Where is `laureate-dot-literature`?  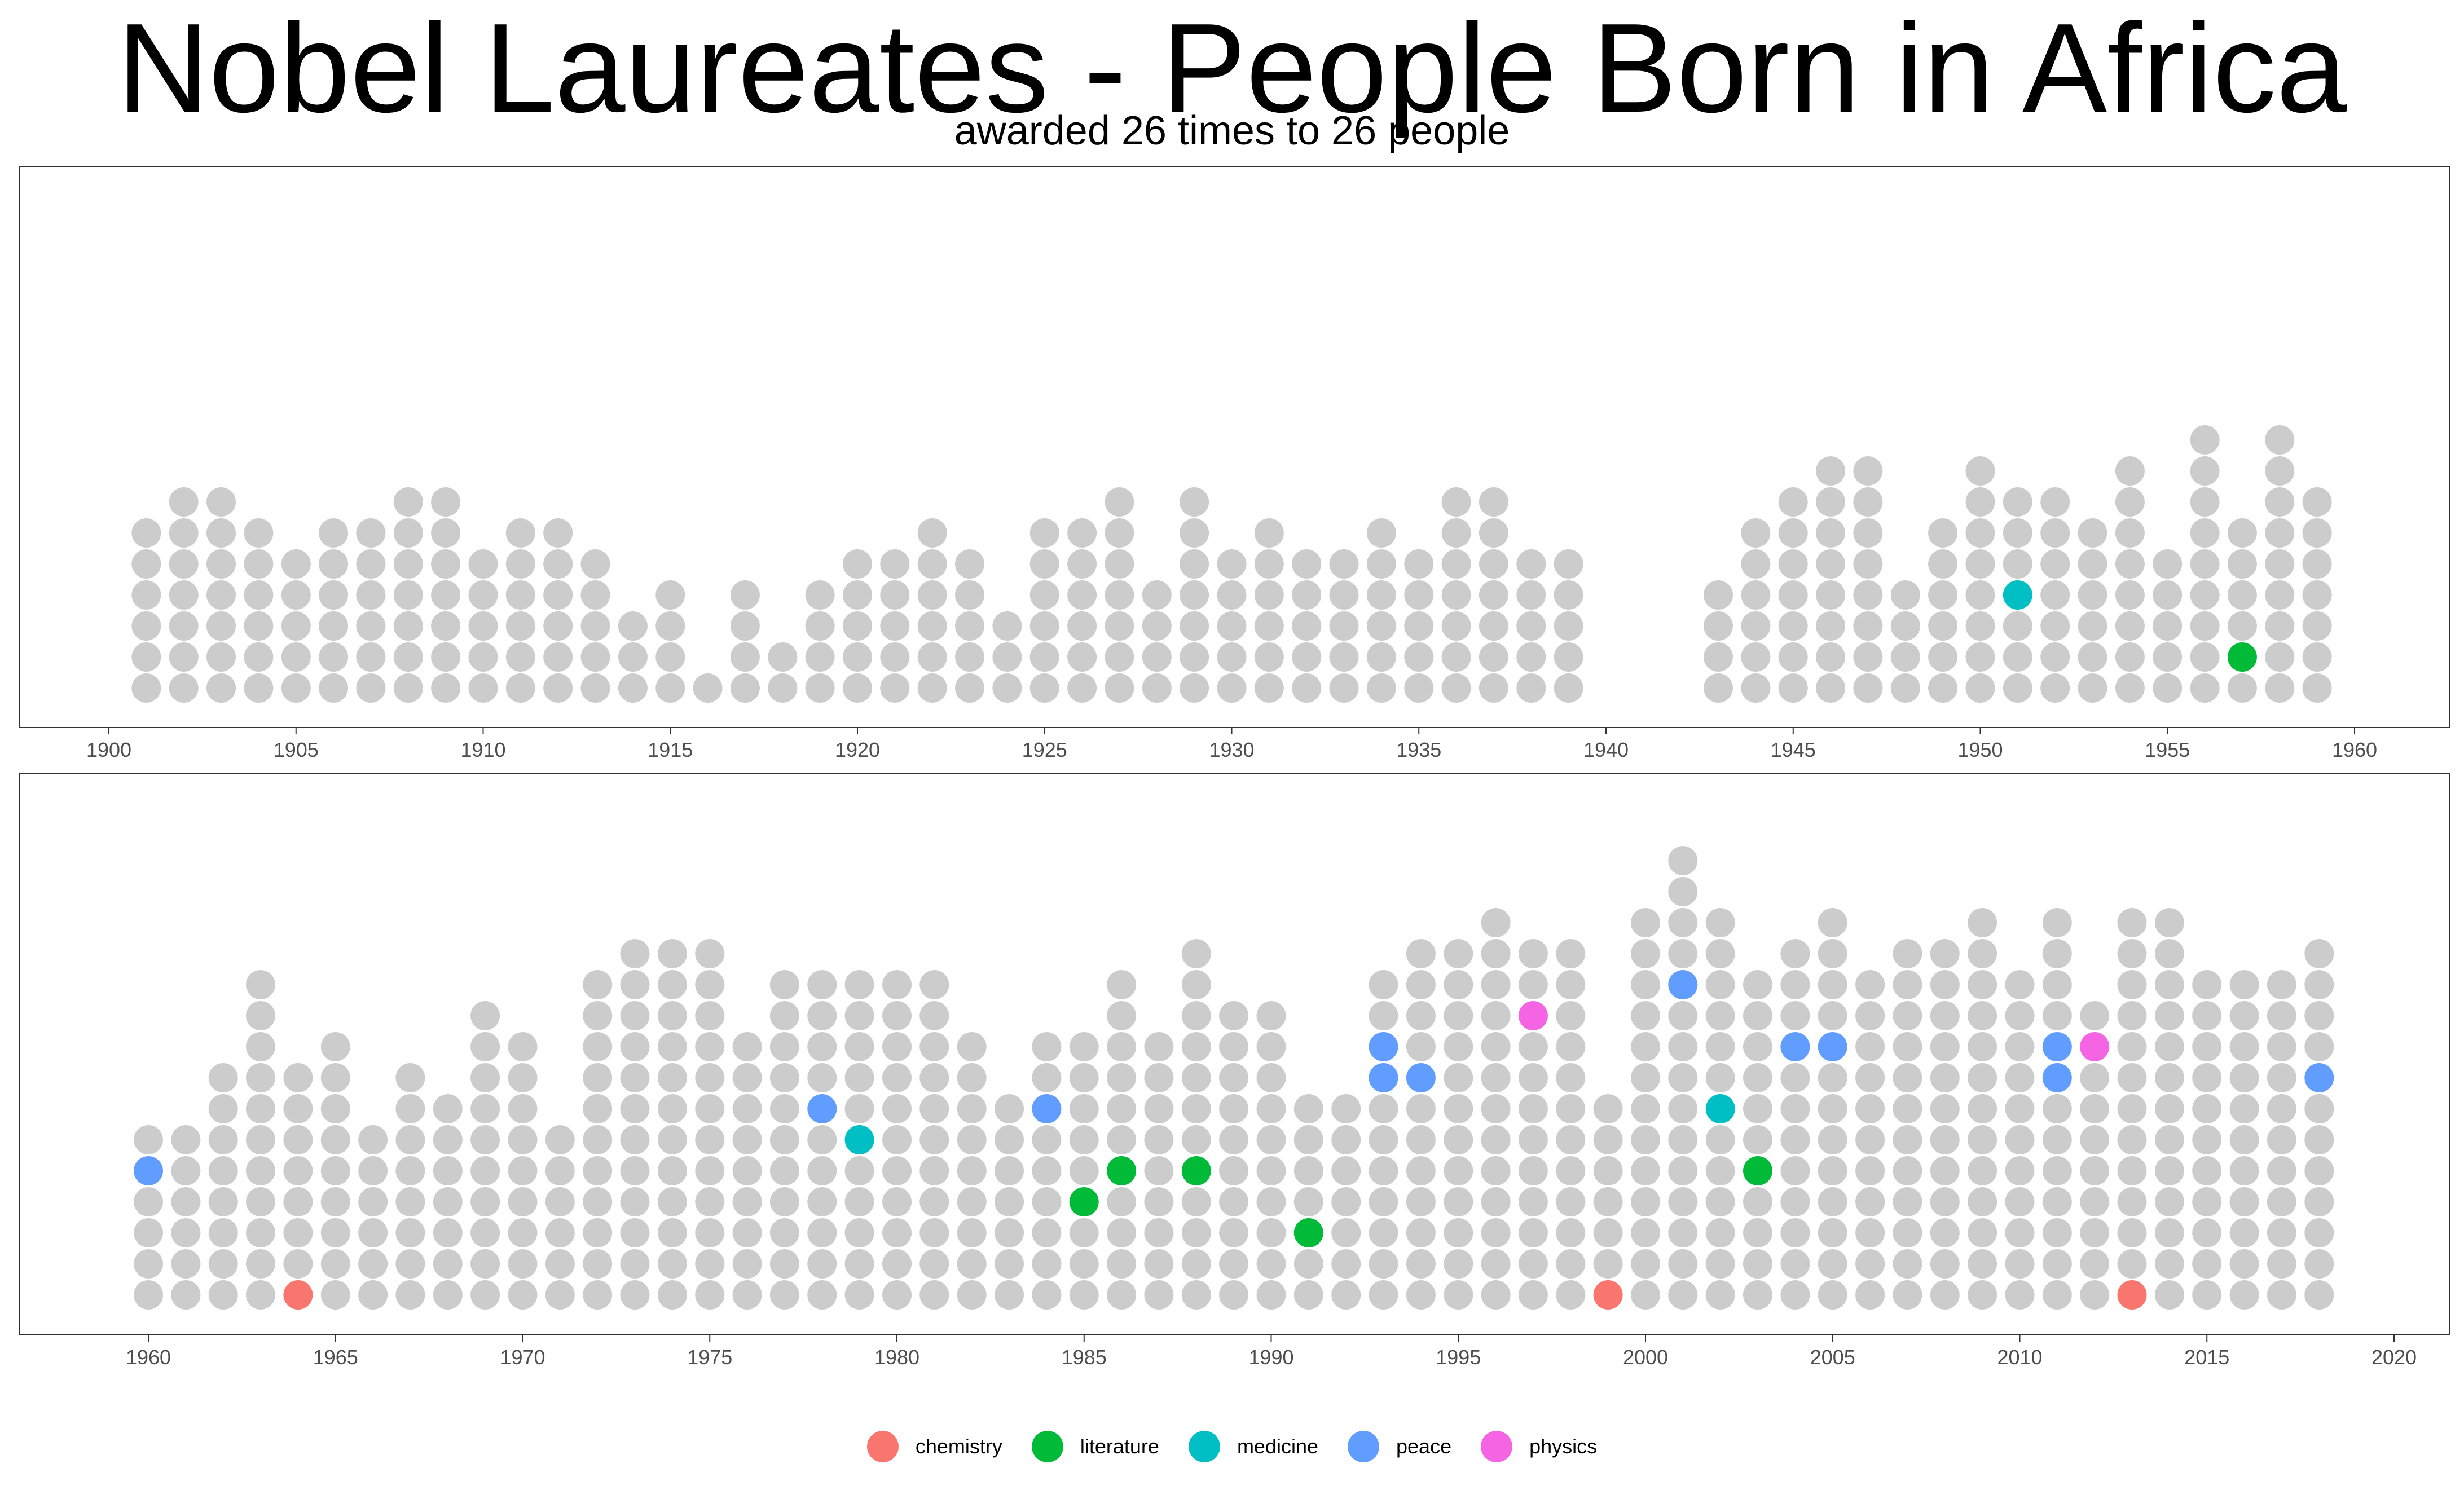 laureate-dot-literature is located at coordinates (1757, 1170).